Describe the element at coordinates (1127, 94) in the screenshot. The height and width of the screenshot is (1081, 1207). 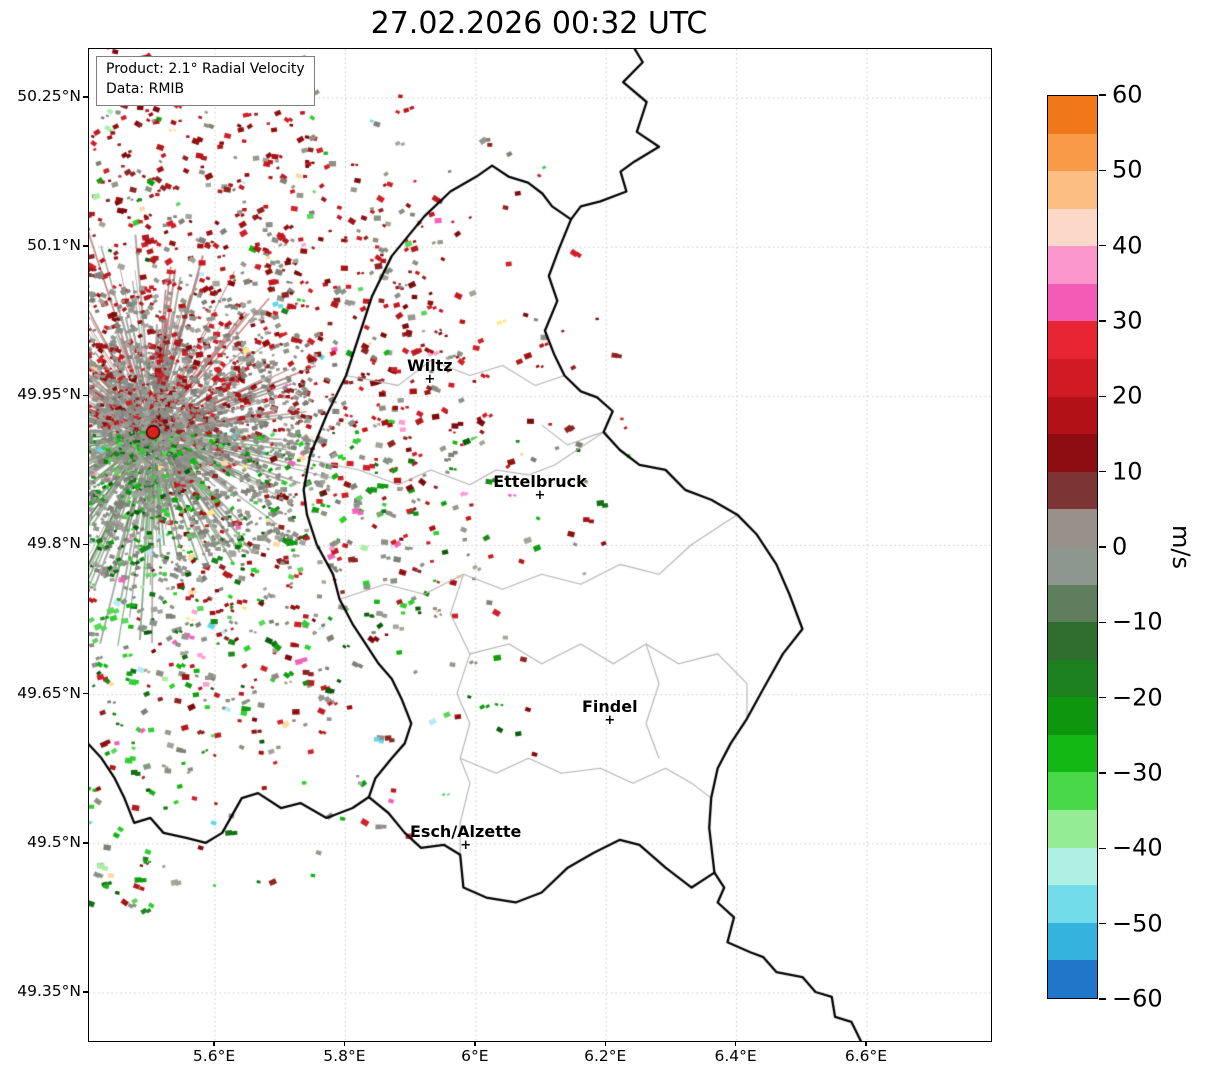
I see `colorbar-tick-label: 60` at that location.